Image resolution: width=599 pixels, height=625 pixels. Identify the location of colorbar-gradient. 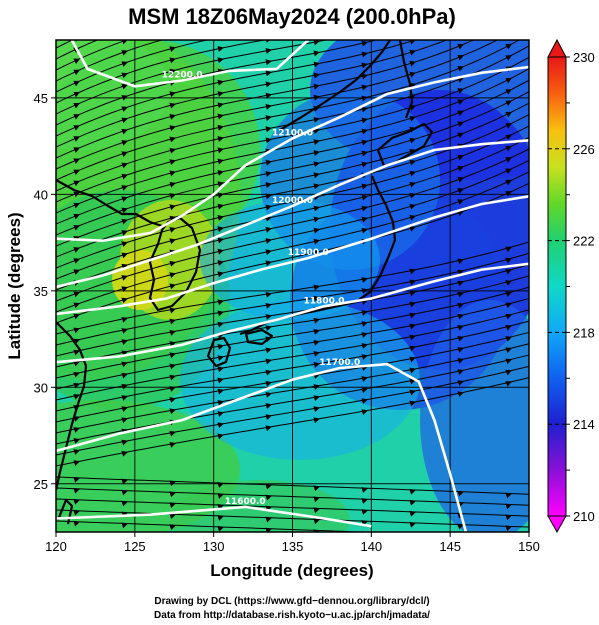
(557, 286).